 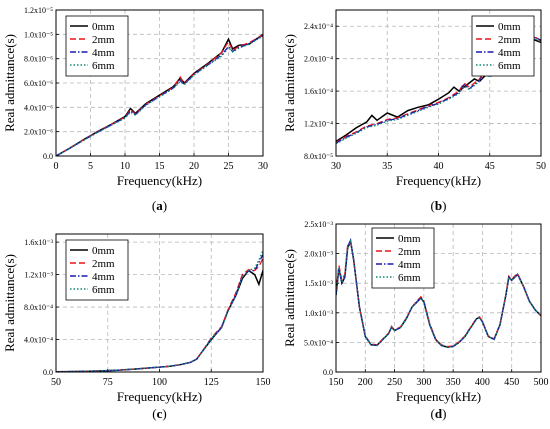 What do you see at coordinates (453, 382) in the screenshot?
I see `x-tick-label: 350` at bounding box center [453, 382].